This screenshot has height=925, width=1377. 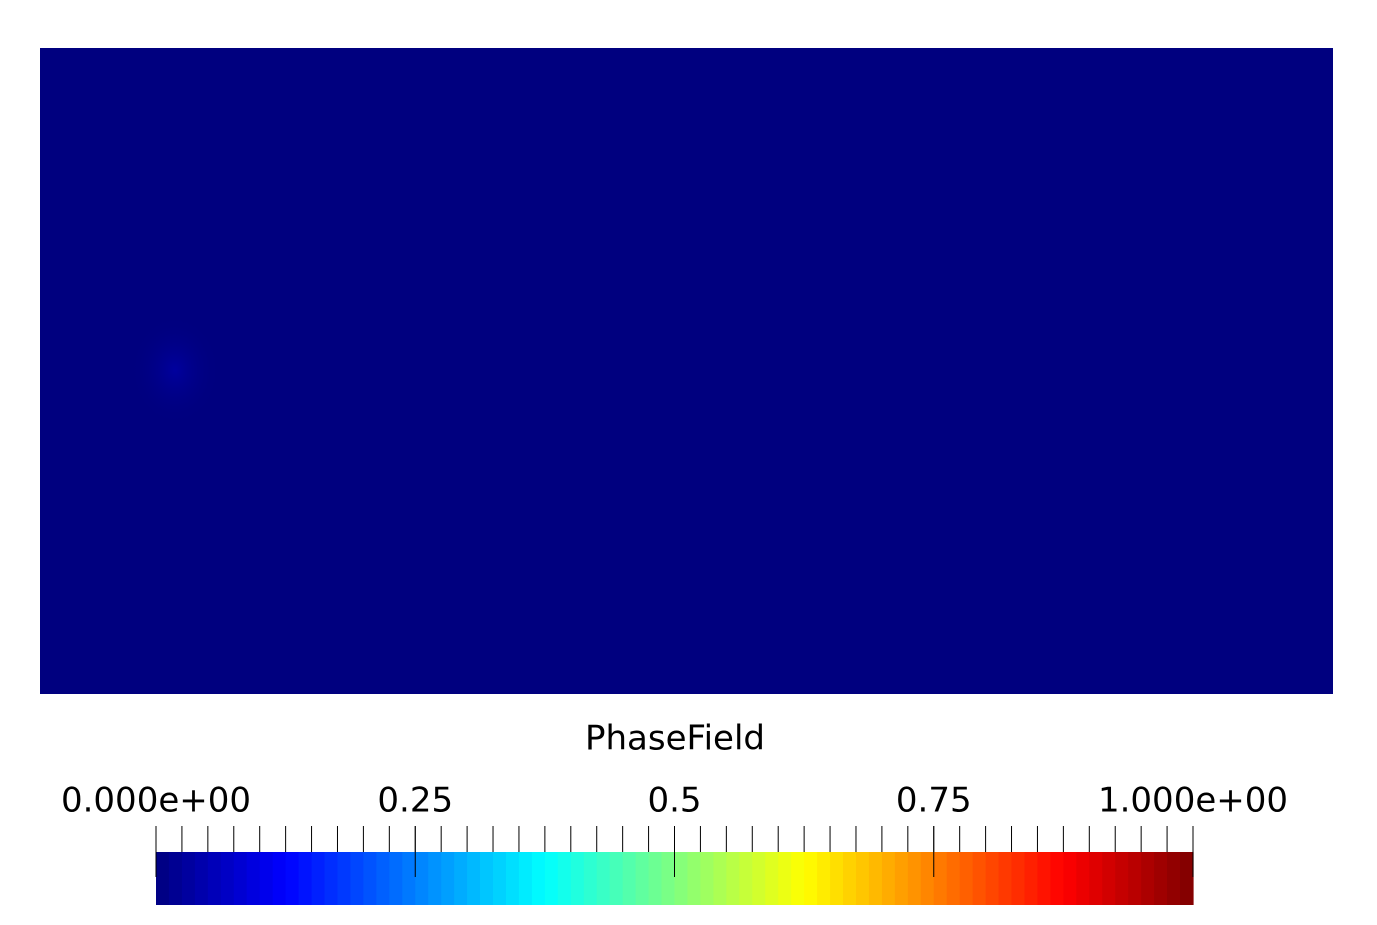 I want to click on colorbar-title: PhaseField, so click(x=675, y=739).